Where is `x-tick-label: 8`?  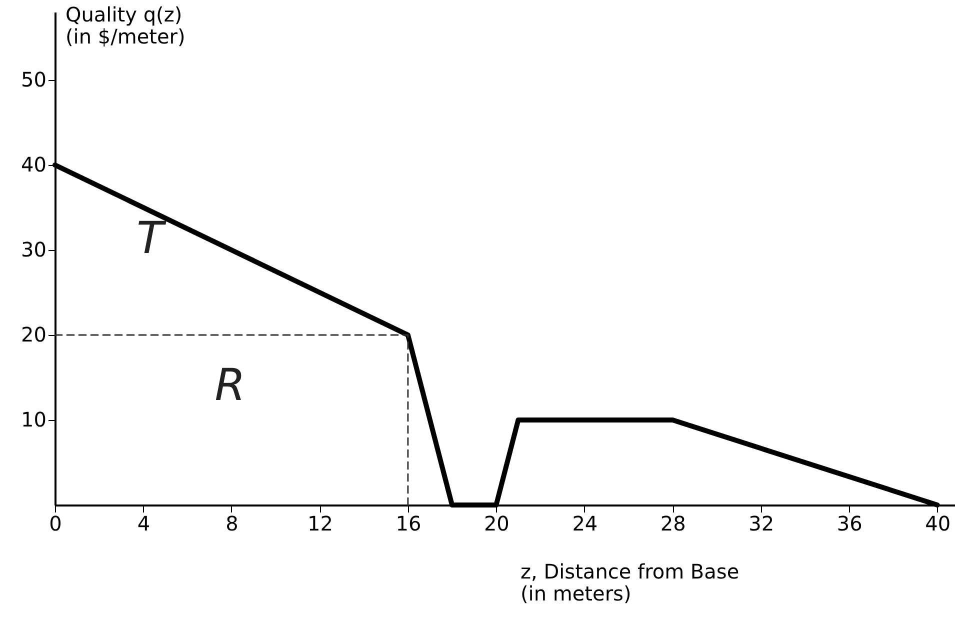
x-tick-label: 8 is located at coordinates (232, 524).